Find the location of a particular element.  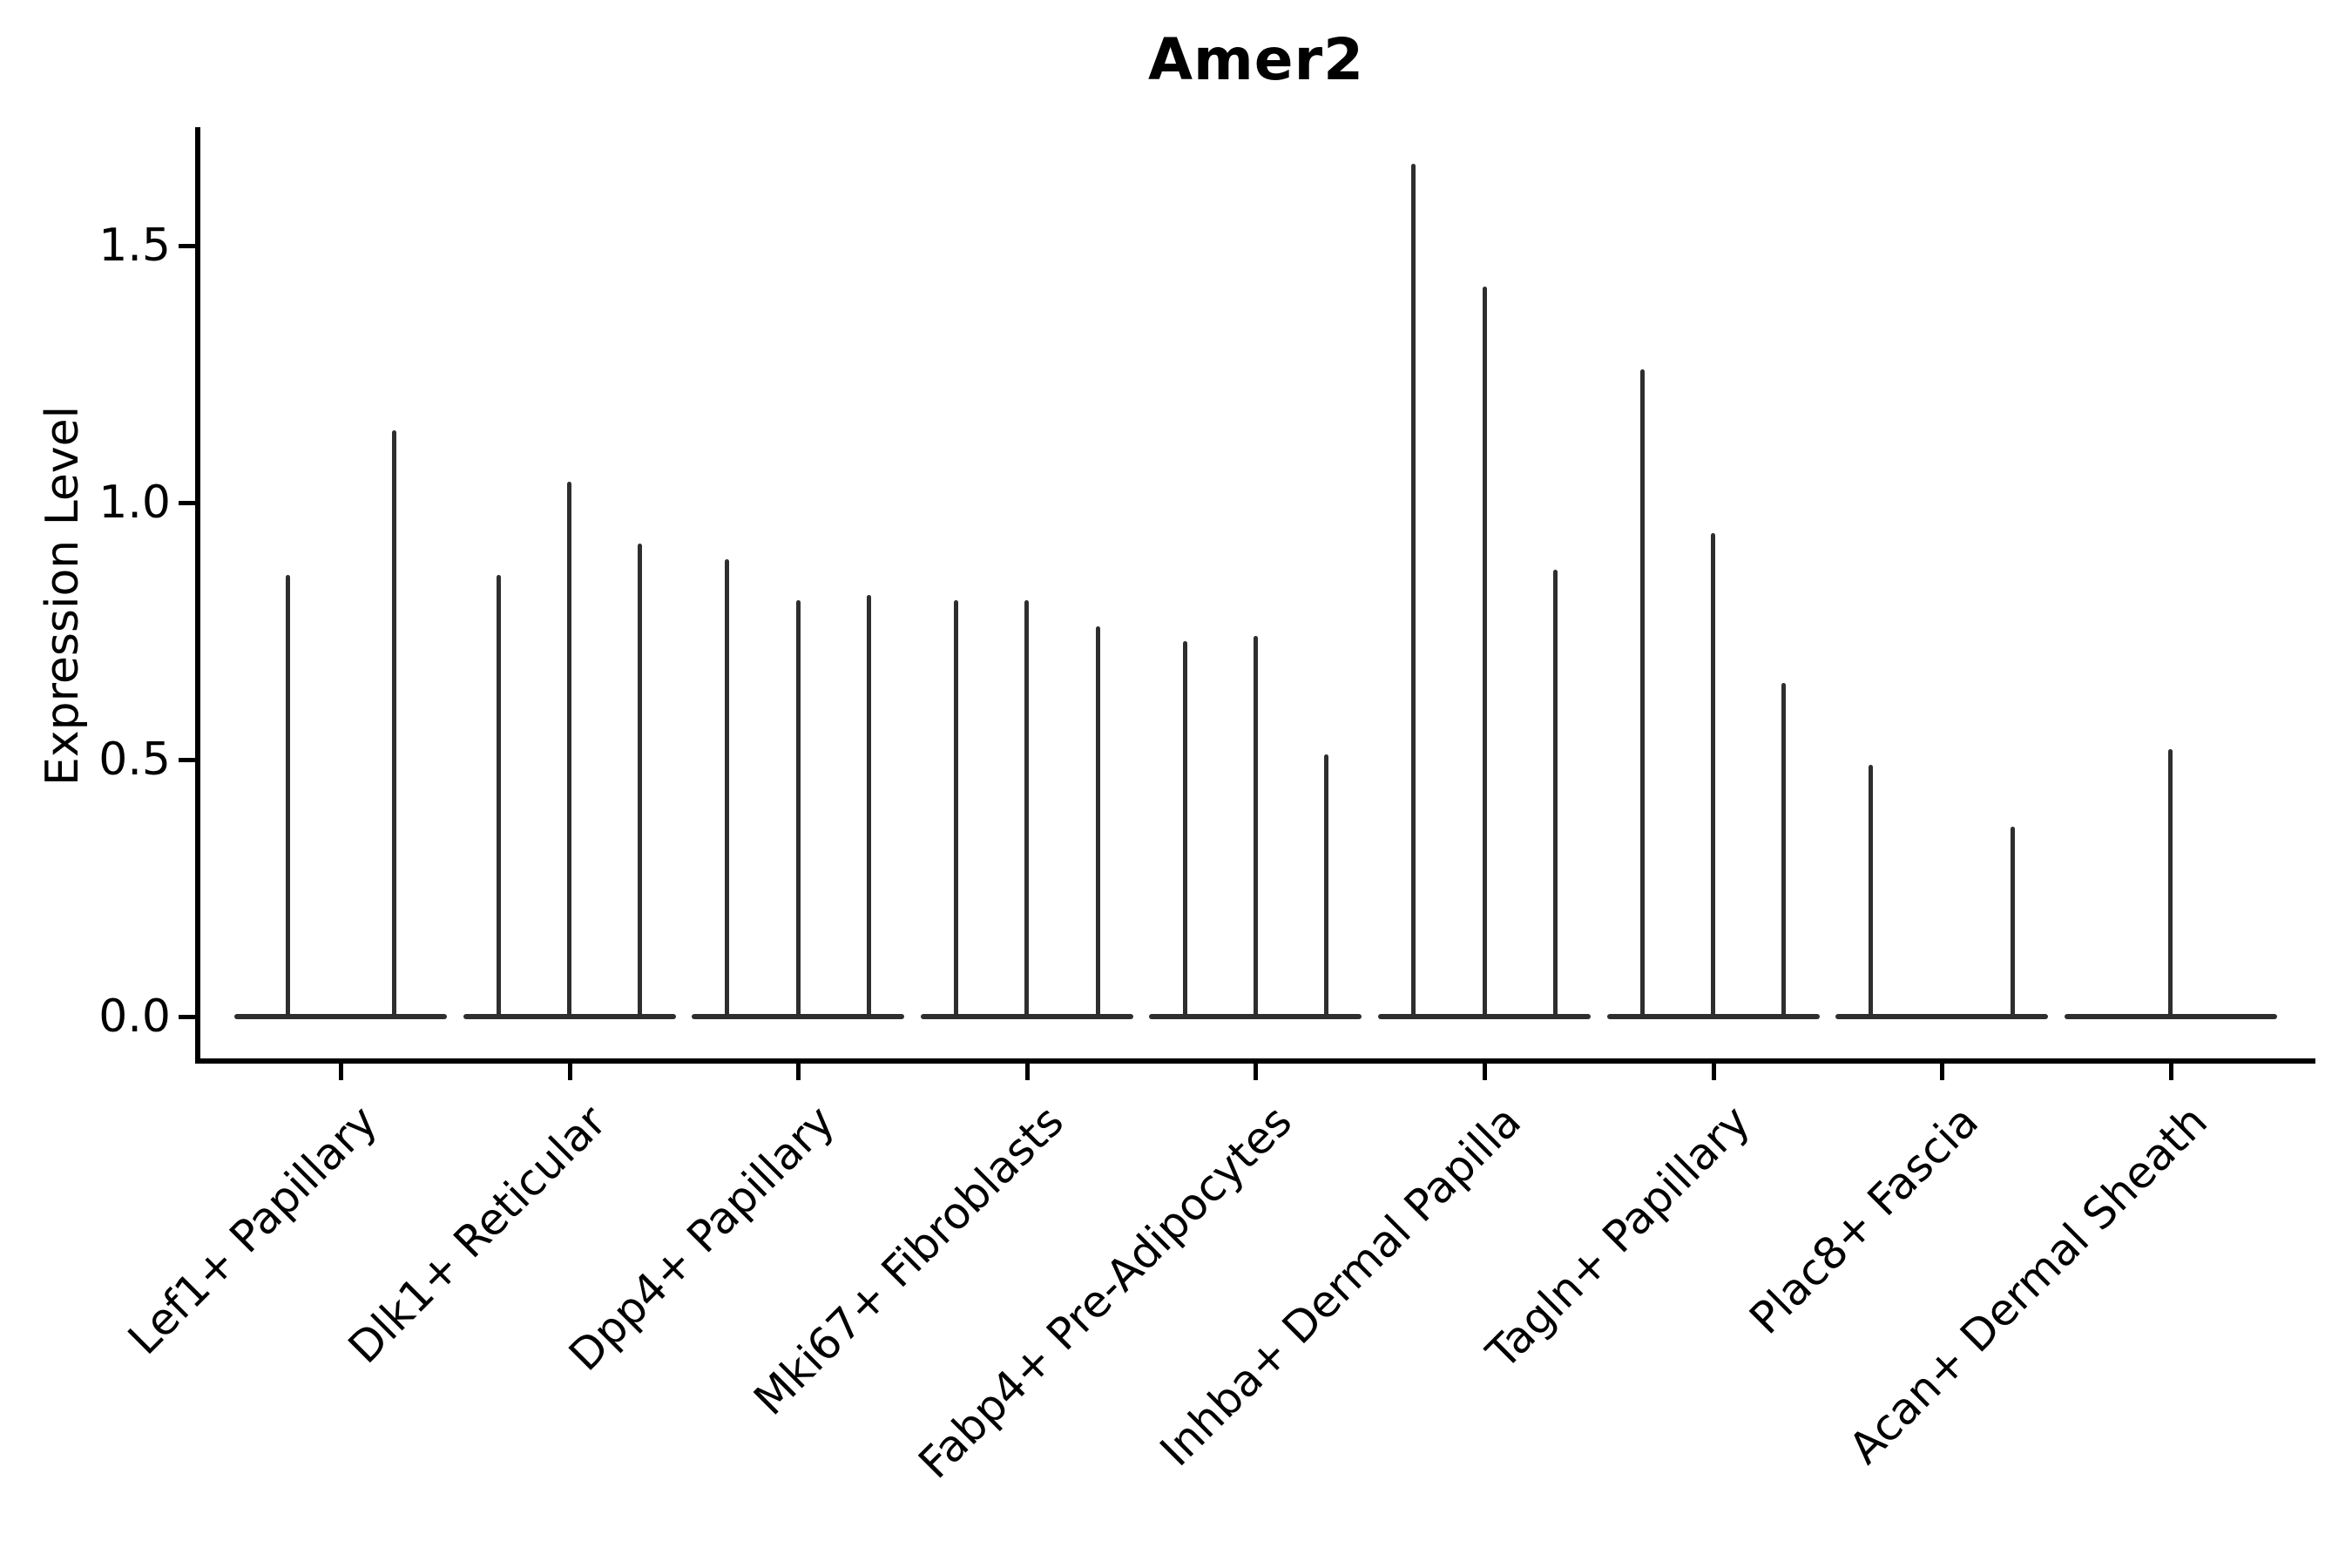

y-tick-label: 0.5 is located at coordinates (134, 759).